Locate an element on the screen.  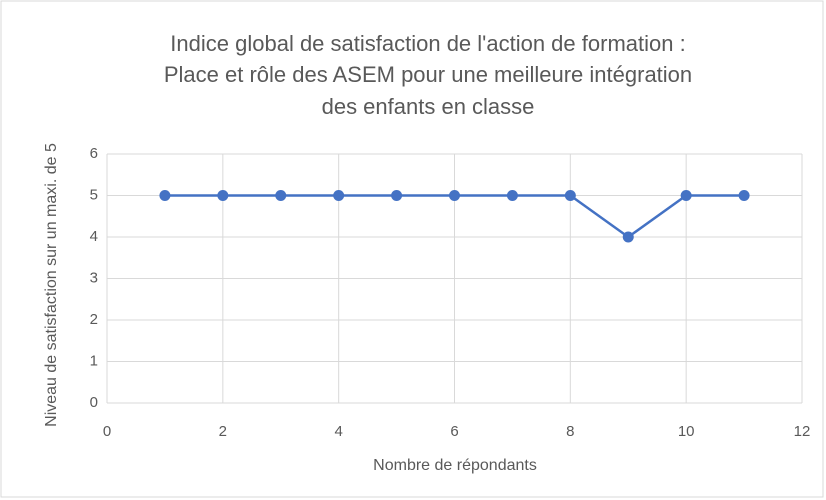
chart-title: des enfants en classe is located at coordinates (428, 106).